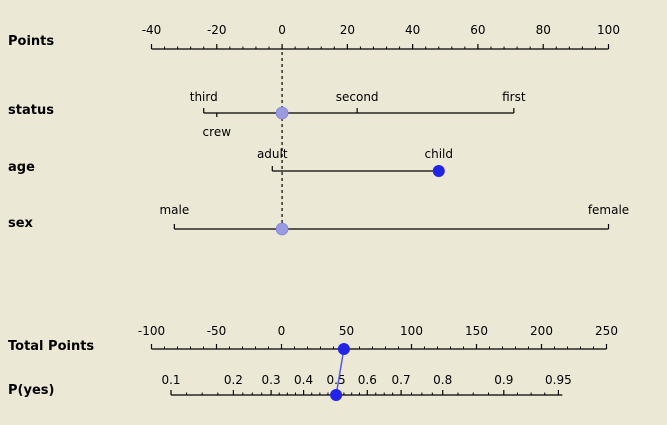 This screenshot has width=667, height=425. What do you see at coordinates (606, 331) in the screenshot?
I see `total-points-tick-label: 250` at bounding box center [606, 331].